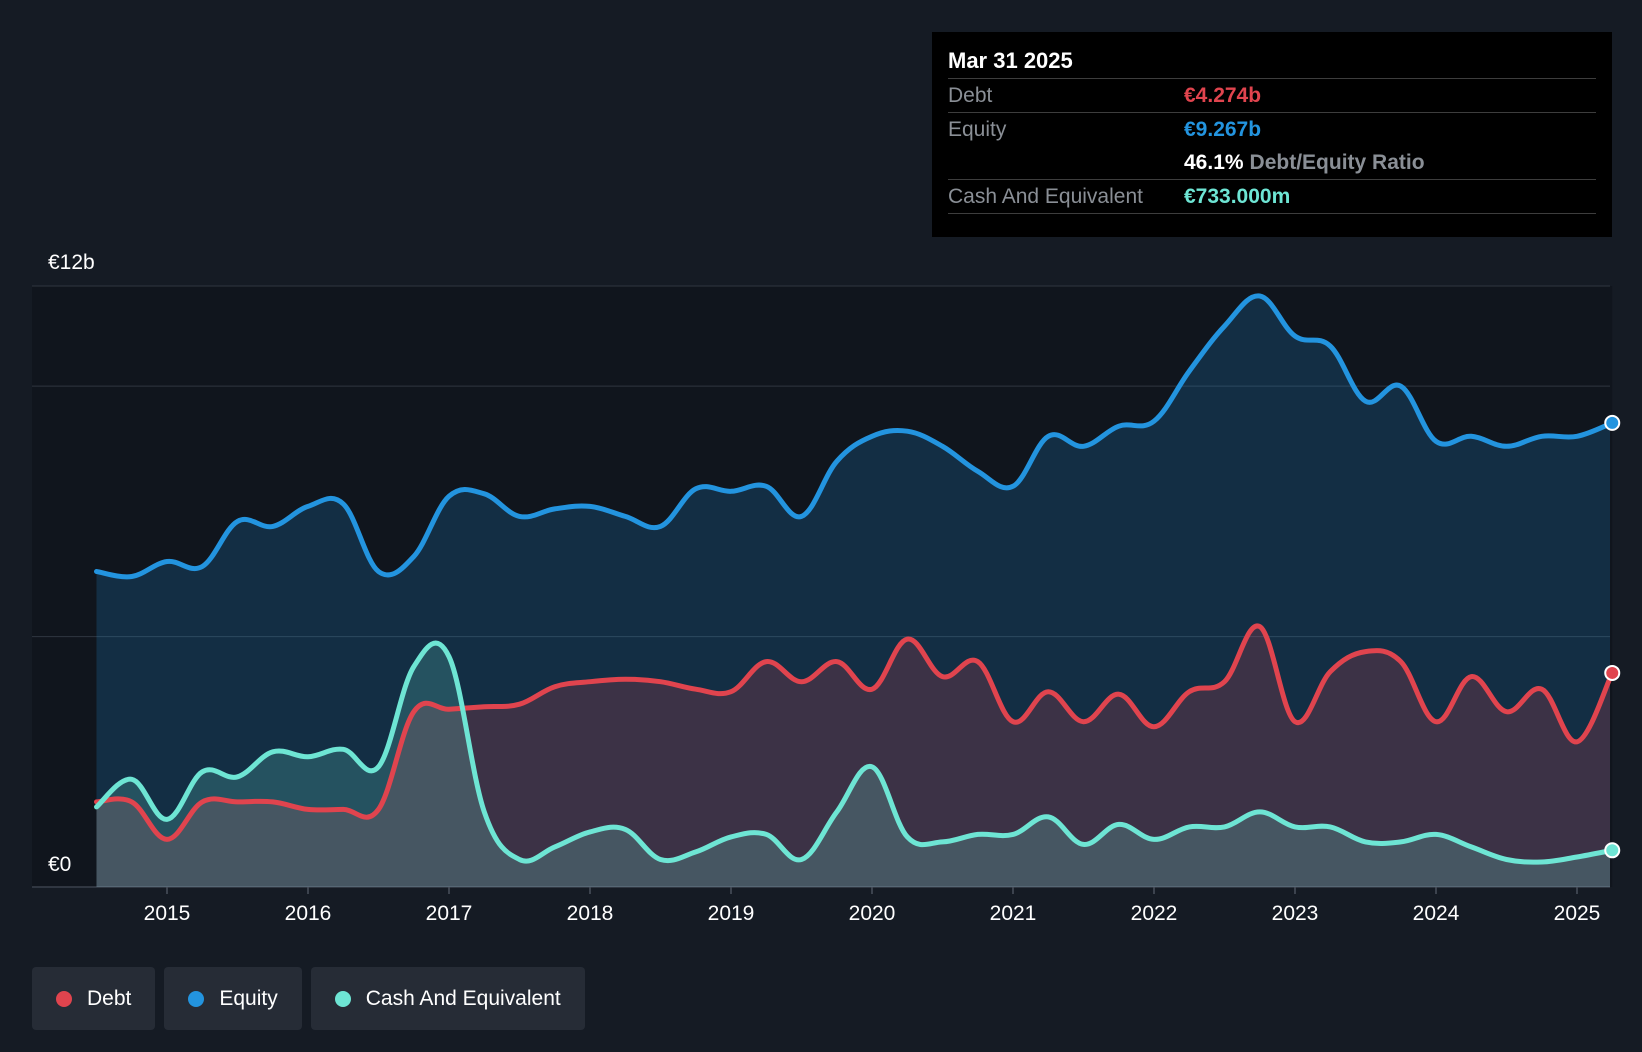 The width and height of the screenshot is (1642, 1052). Describe the element at coordinates (248, 998) in the screenshot. I see `legend-equity-label: Equity` at that location.